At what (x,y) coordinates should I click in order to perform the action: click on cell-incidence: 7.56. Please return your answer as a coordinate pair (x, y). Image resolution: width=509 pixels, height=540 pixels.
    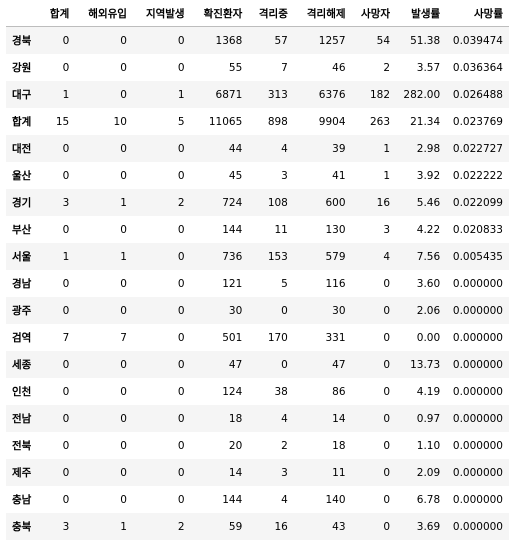
    Looking at the image, I should click on (421, 256).